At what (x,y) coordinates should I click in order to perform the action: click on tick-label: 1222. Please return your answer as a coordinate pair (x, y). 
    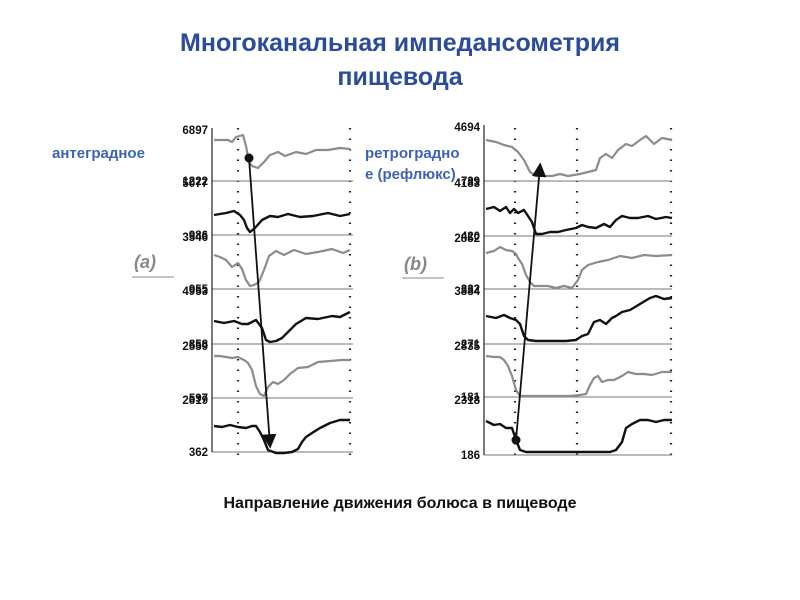
    Looking at the image, I should click on (195, 182).